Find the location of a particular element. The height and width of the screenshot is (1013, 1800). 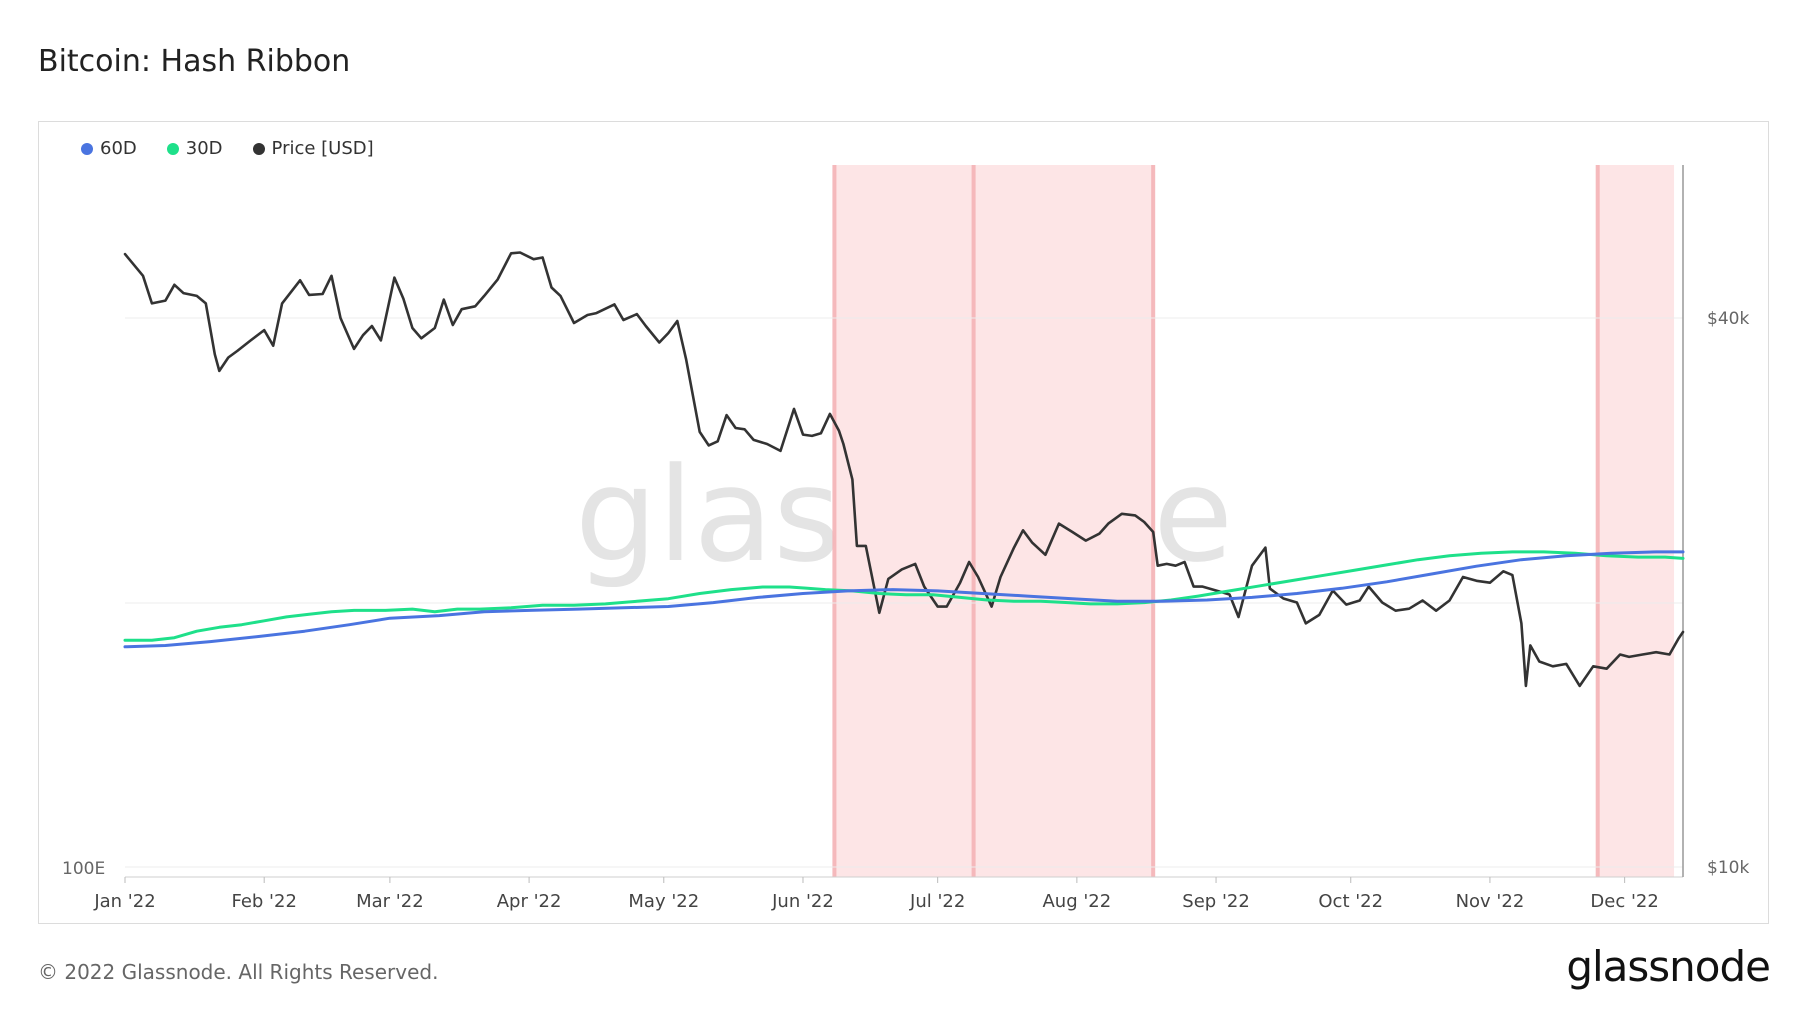

x-tick-label-2: Feb '22 is located at coordinates (263, 901).